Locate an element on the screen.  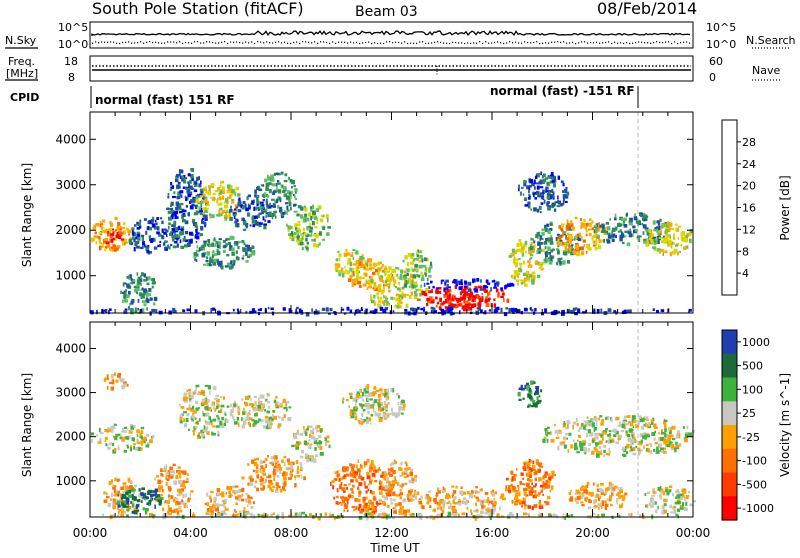
colorbar-tick-label: 8 is located at coordinates (745, 251).